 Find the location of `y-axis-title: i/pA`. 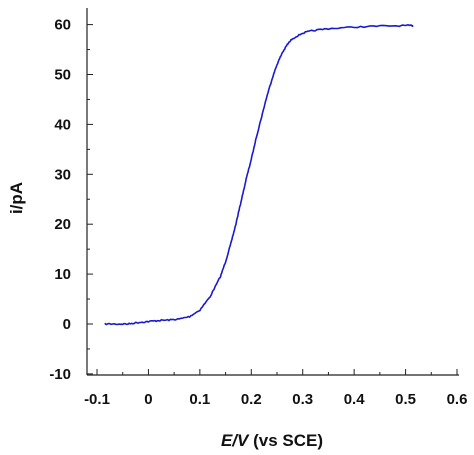

y-axis-title: i/pA is located at coordinates (16, 198).